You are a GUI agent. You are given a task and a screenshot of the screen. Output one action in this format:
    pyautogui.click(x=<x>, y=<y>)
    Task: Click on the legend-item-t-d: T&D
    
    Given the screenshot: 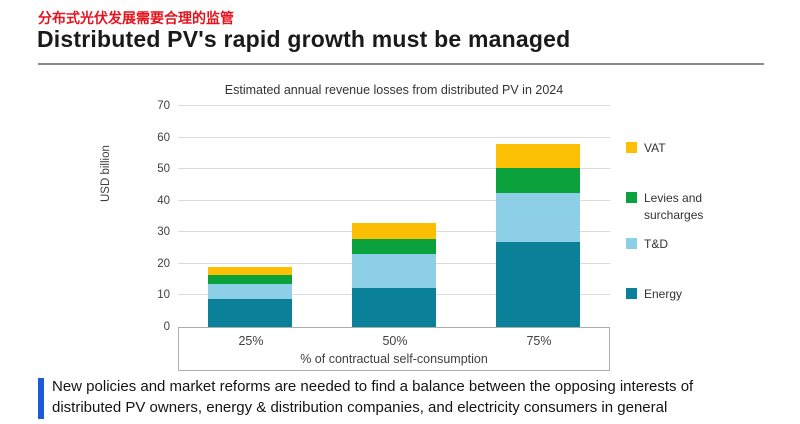 What is the action you would take?
    pyautogui.click(x=647, y=244)
    